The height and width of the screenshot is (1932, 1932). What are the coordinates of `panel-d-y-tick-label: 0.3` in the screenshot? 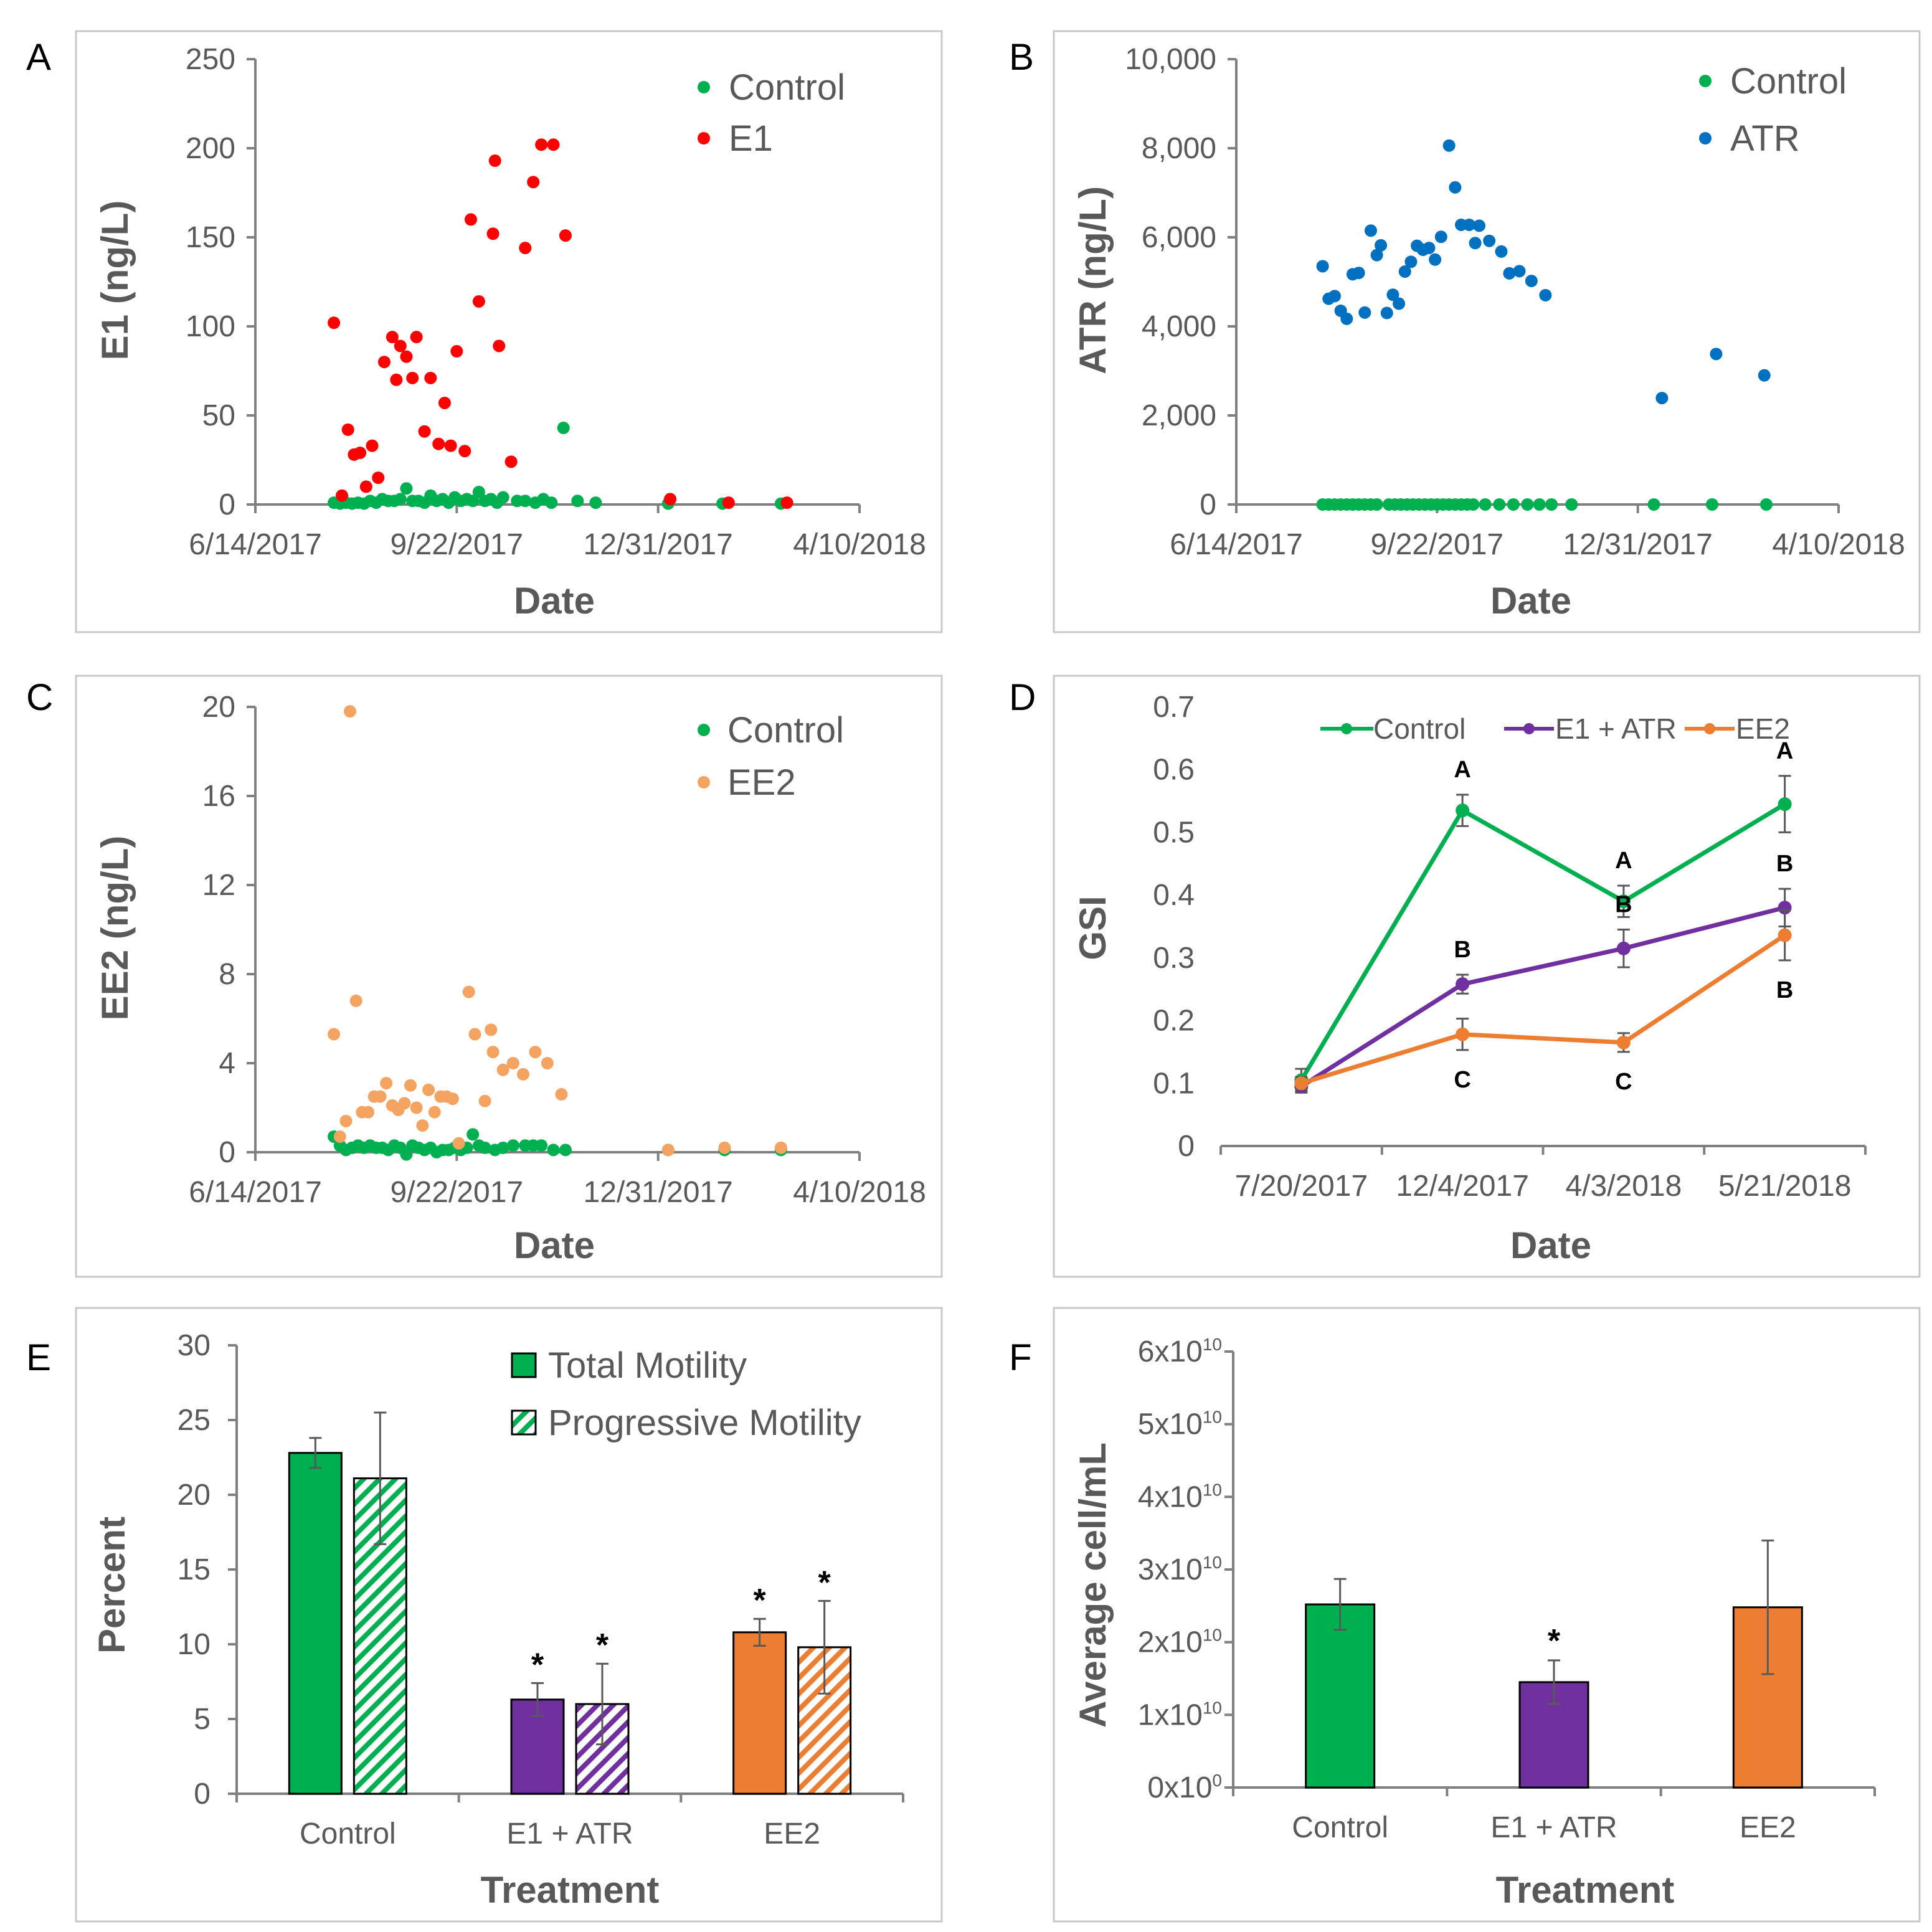 It's located at (1174, 959).